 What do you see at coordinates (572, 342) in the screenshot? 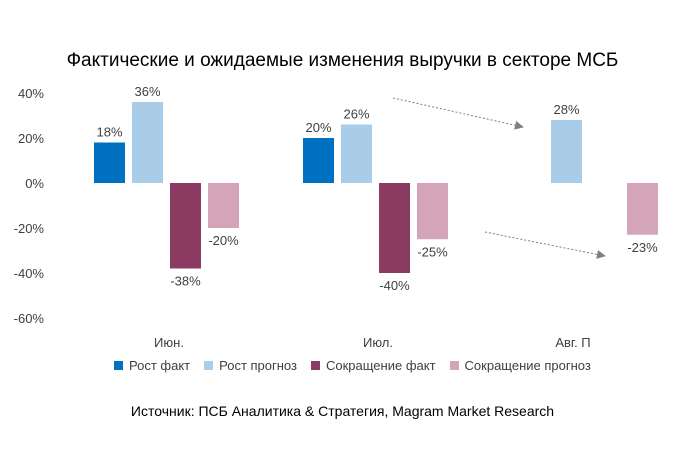
I see `x-tick-label: Авг. П` at bounding box center [572, 342].